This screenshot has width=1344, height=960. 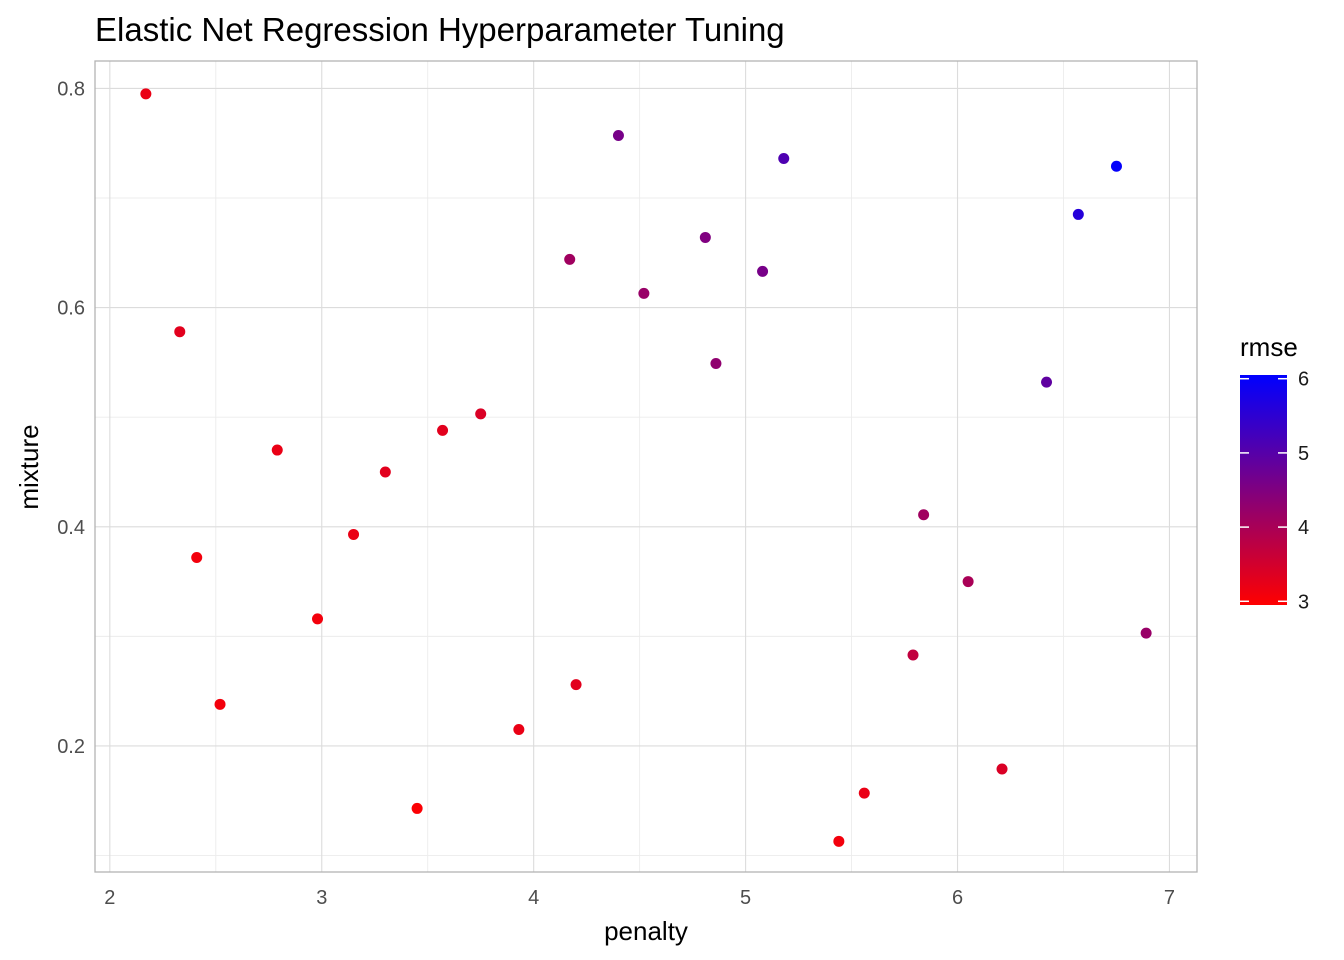 What do you see at coordinates (71, 309) in the screenshot?
I see `y-tick-label: 0.6` at bounding box center [71, 309].